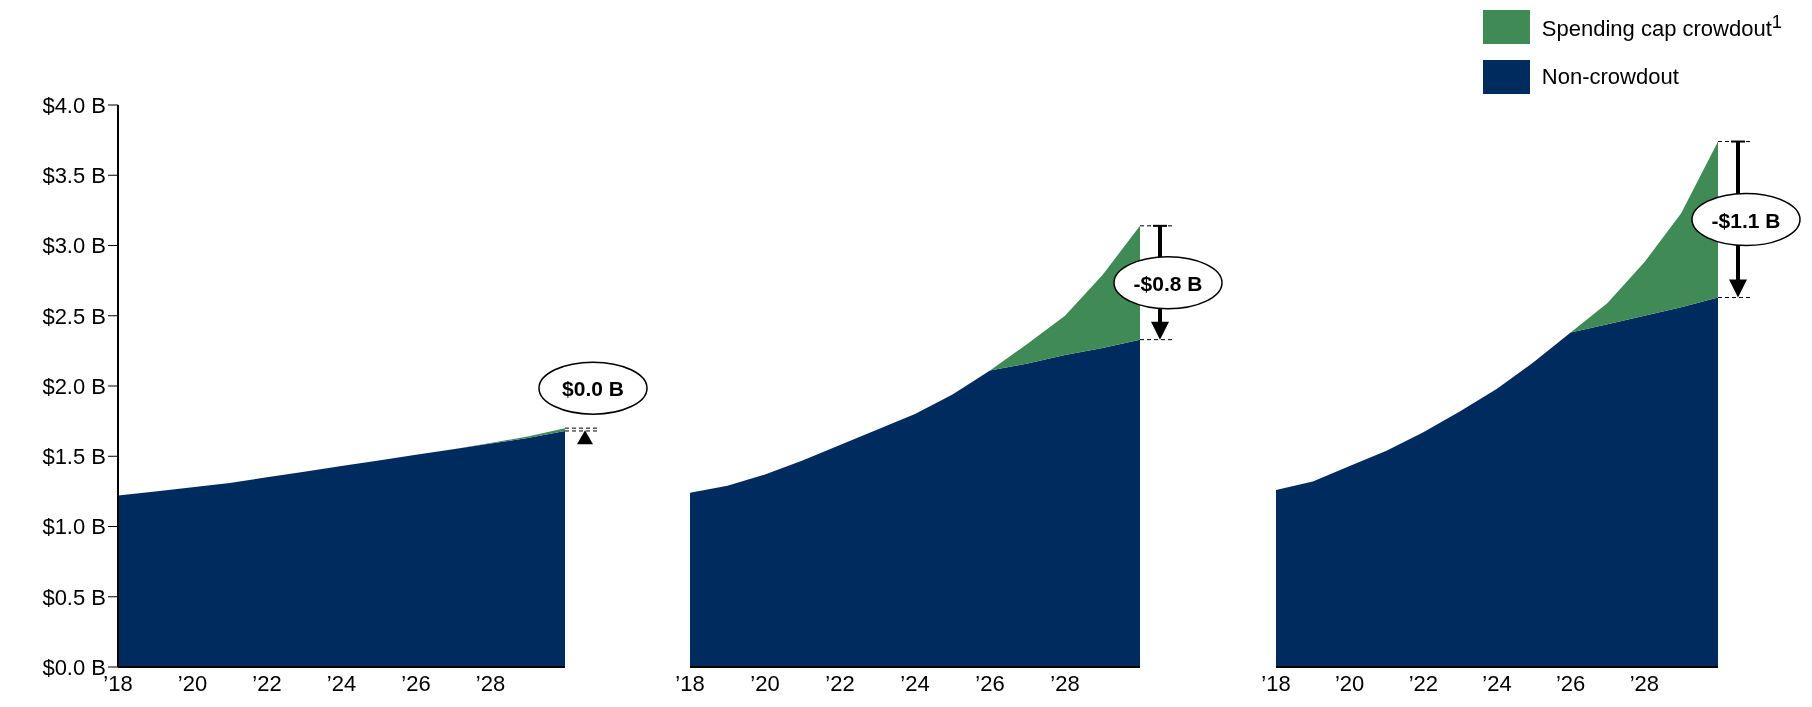 The width and height of the screenshot is (1812, 707). What do you see at coordinates (74, 105) in the screenshot?
I see `y-tick-label: $4.0 B` at bounding box center [74, 105].